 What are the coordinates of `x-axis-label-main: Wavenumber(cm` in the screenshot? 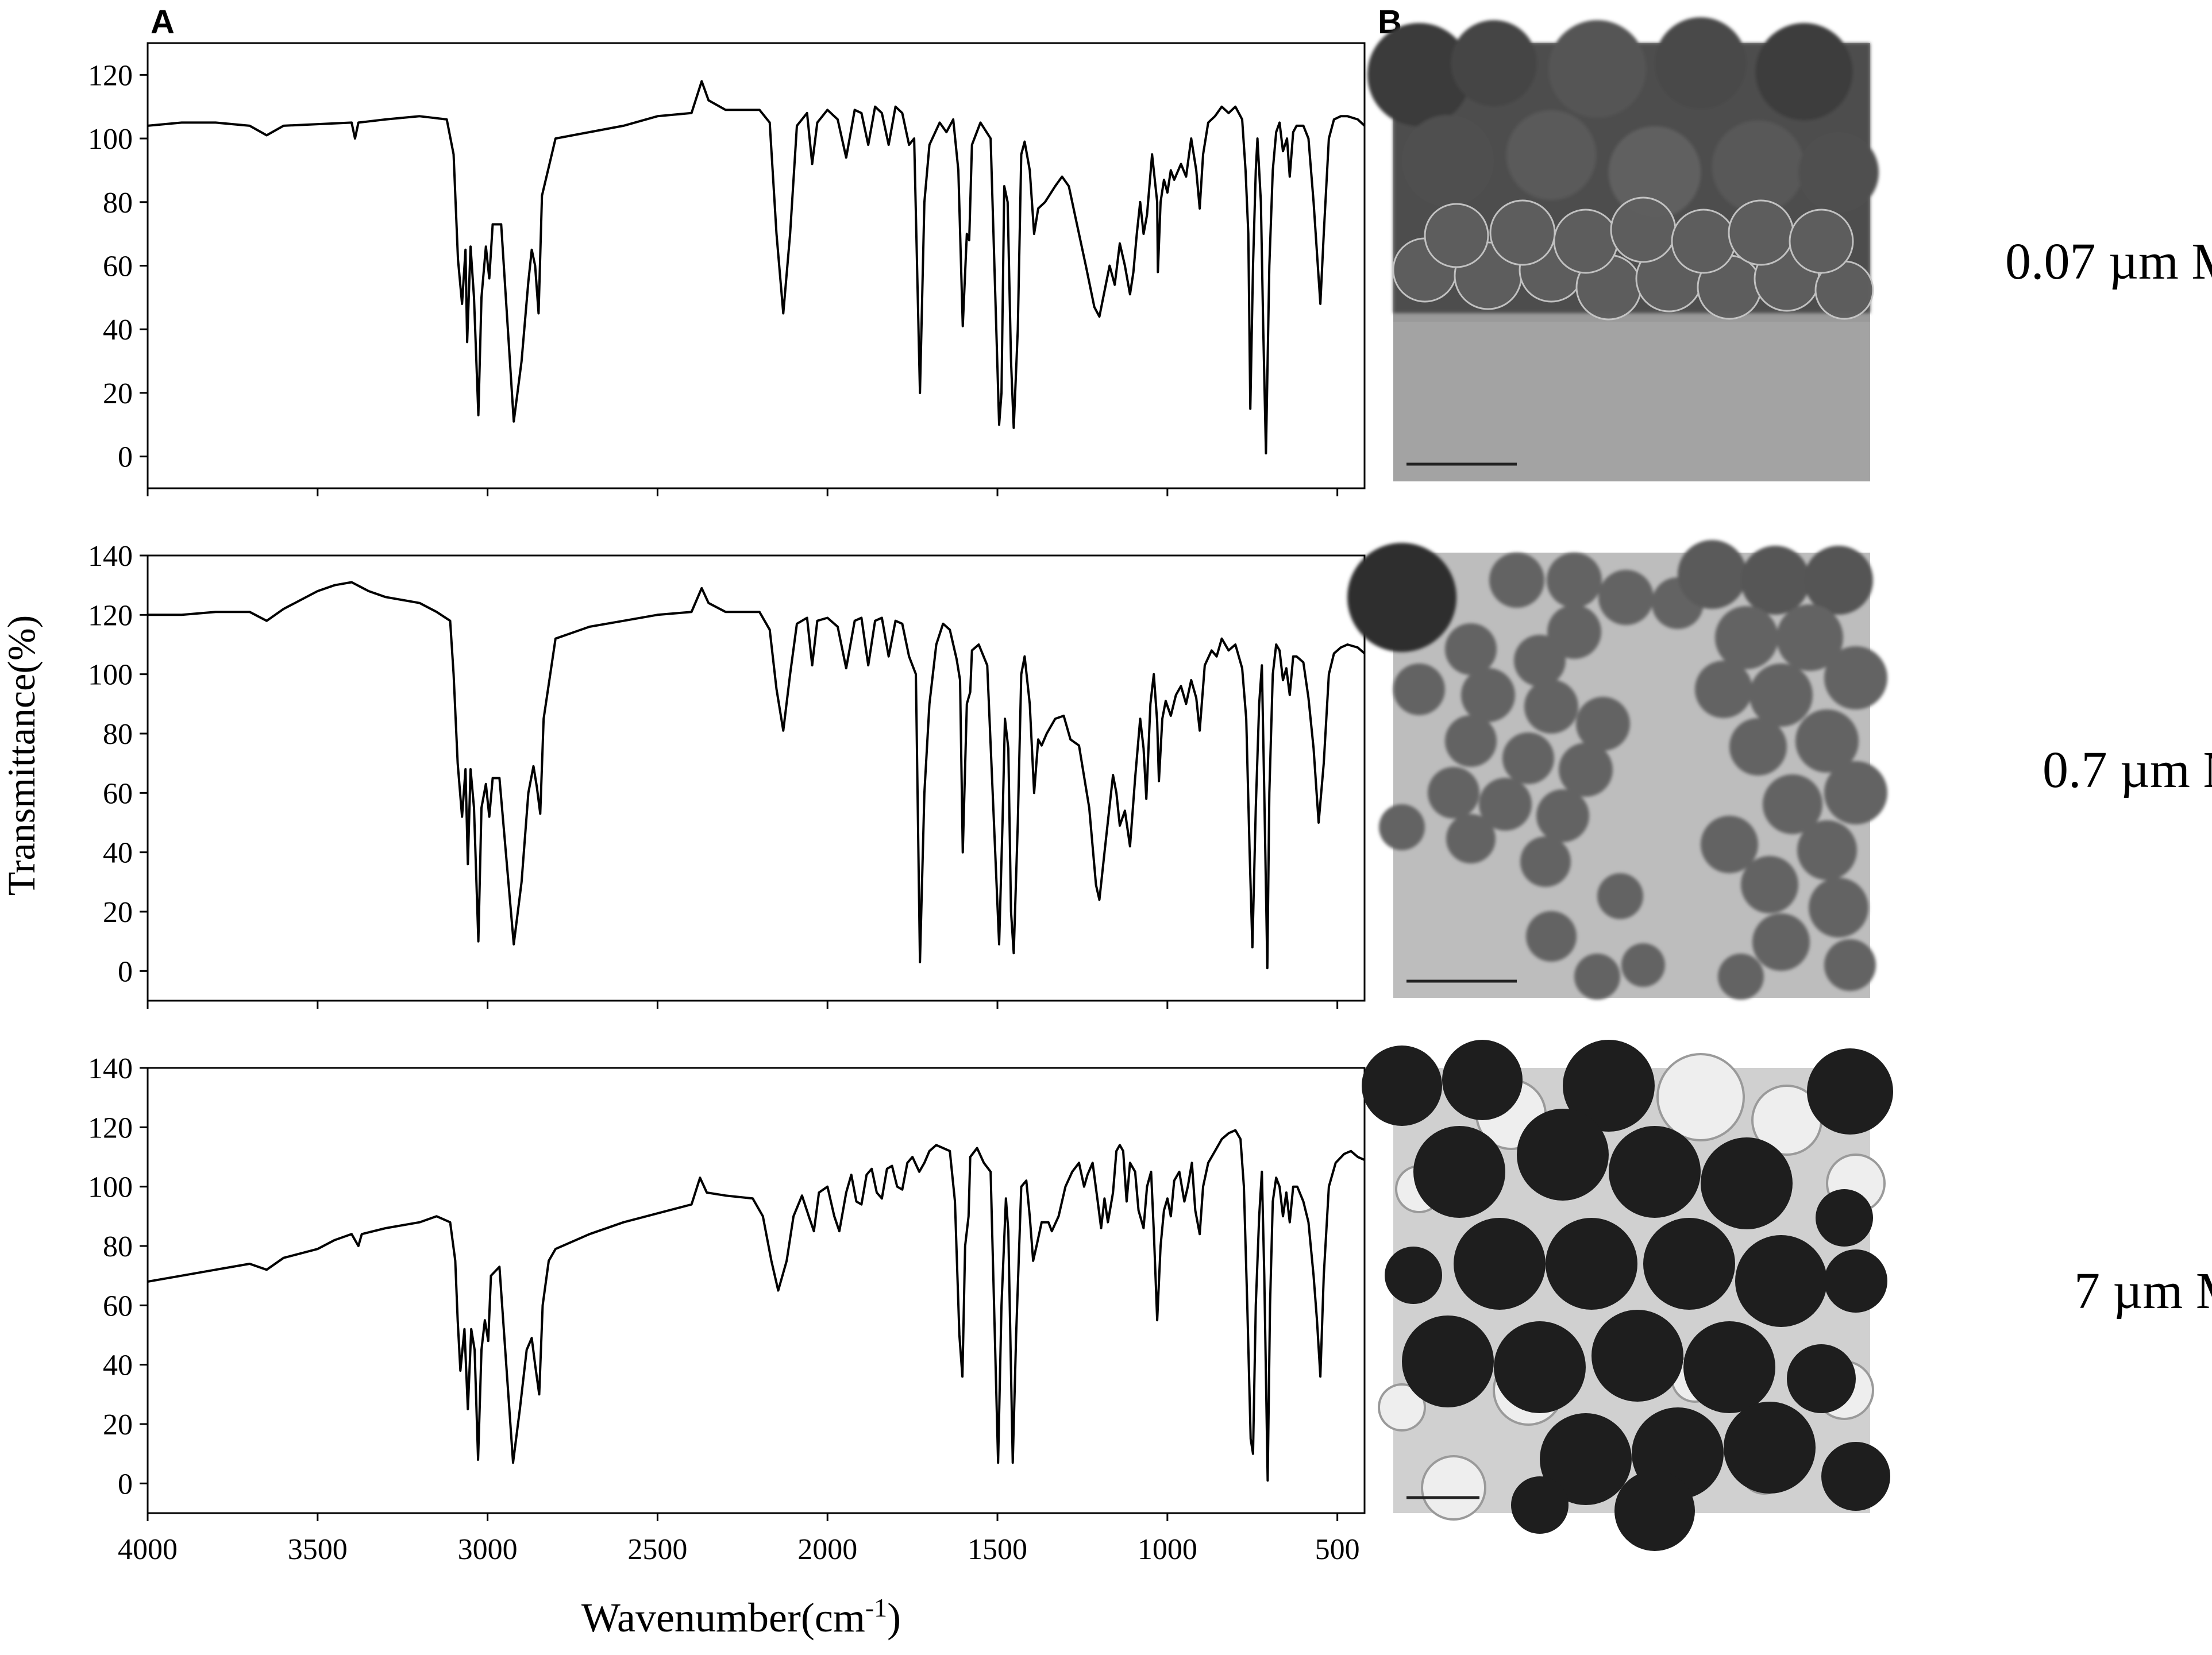 It's located at (723, 1618).